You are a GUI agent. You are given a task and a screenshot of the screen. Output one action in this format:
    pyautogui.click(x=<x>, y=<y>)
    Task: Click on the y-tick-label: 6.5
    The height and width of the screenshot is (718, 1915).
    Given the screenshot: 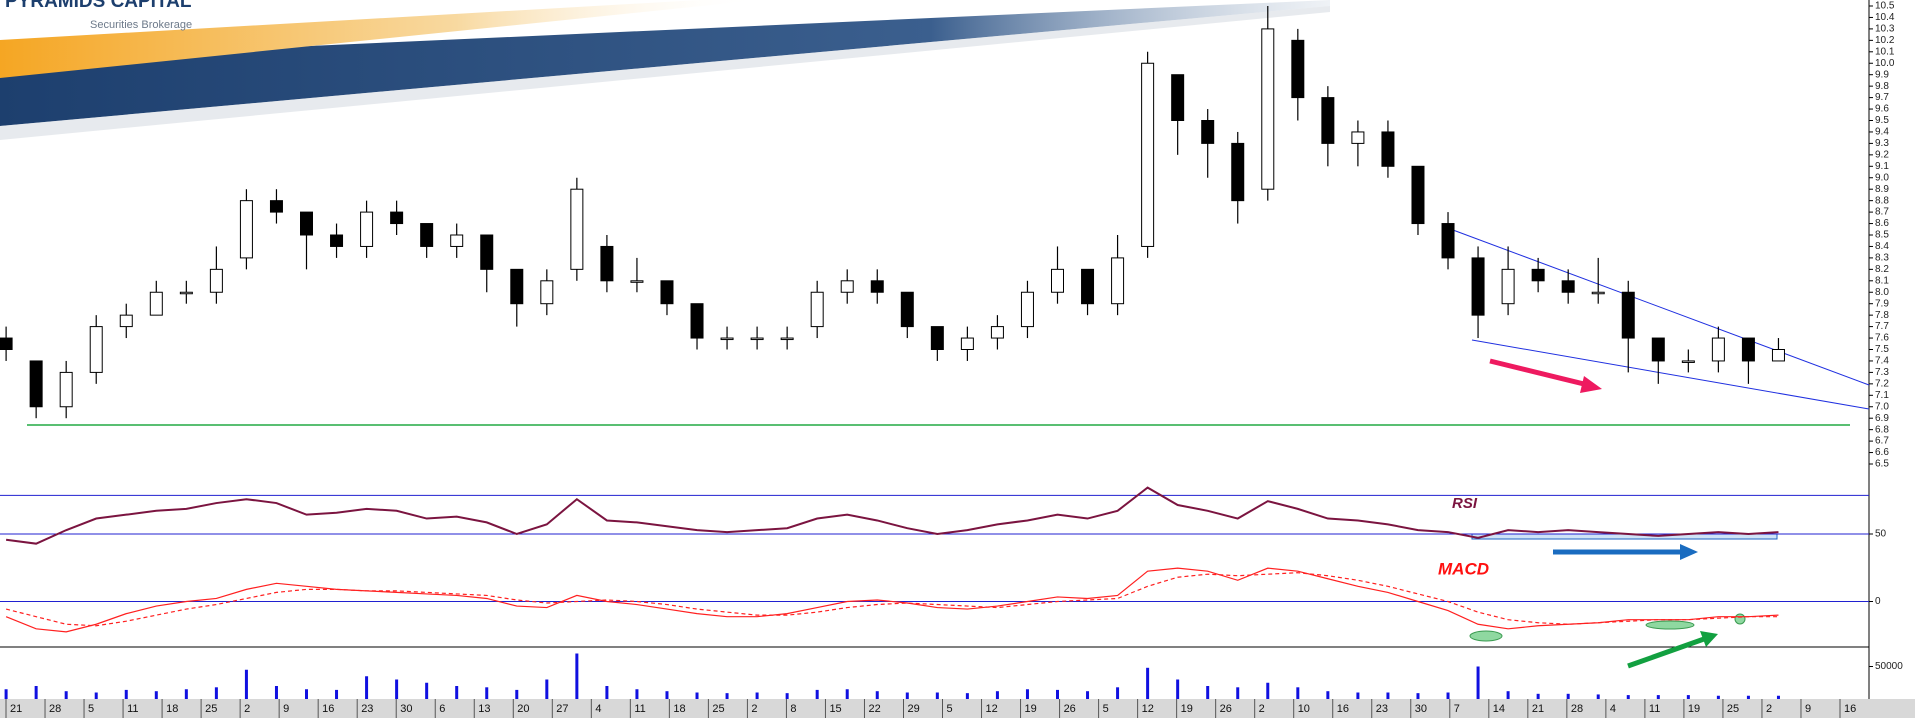 What is the action you would take?
    pyautogui.click(x=1882, y=464)
    